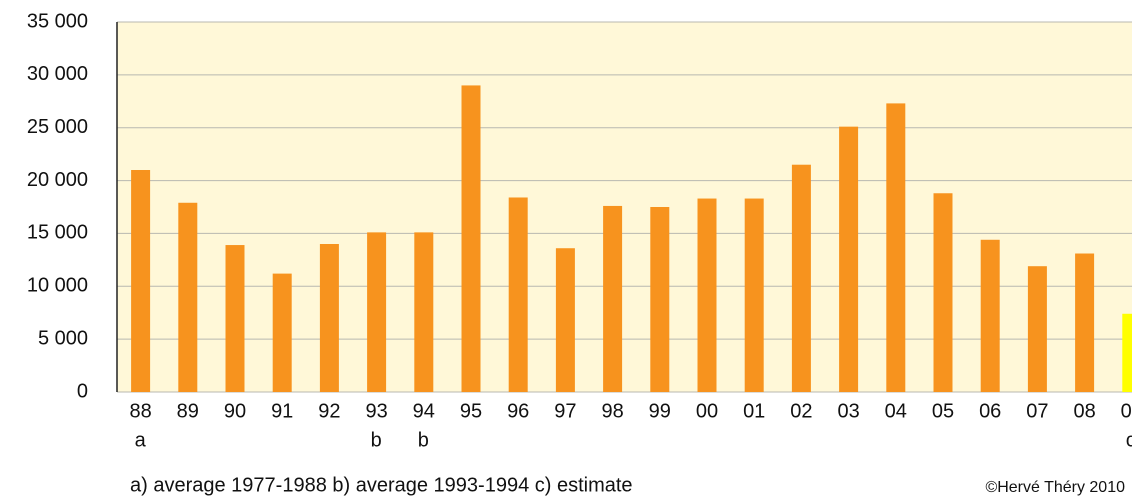 The height and width of the screenshot is (499, 1132). What do you see at coordinates (660, 411) in the screenshot?
I see `x-tick-label: 99` at bounding box center [660, 411].